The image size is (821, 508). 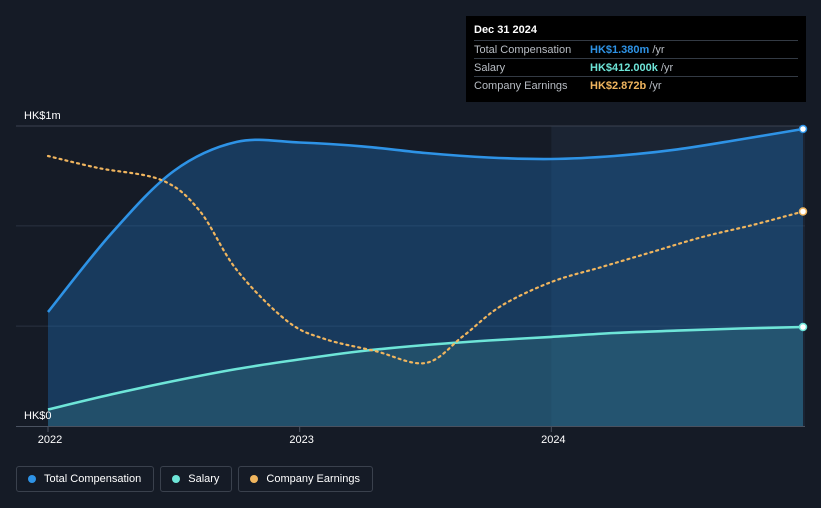 I want to click on legend-item-total-compensation: Total Compensation, so click(x=85, y=479).